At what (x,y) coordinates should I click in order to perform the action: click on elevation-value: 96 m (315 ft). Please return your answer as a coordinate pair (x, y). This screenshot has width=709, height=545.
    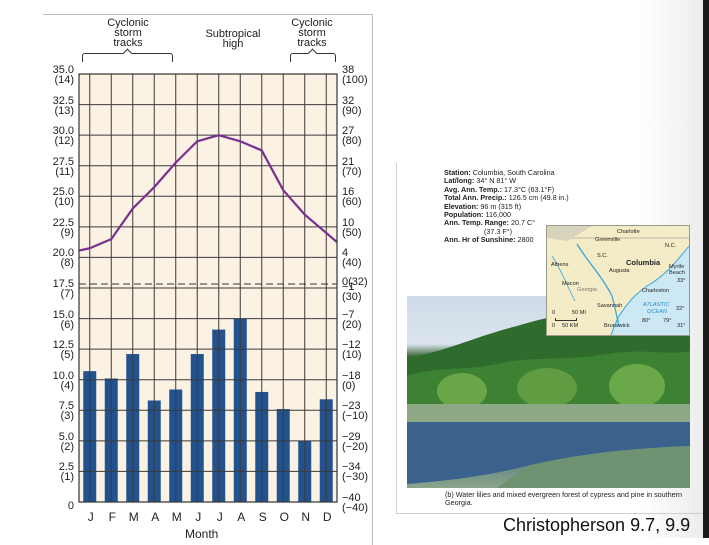
    Looking at the image, I should click on (500, 206).